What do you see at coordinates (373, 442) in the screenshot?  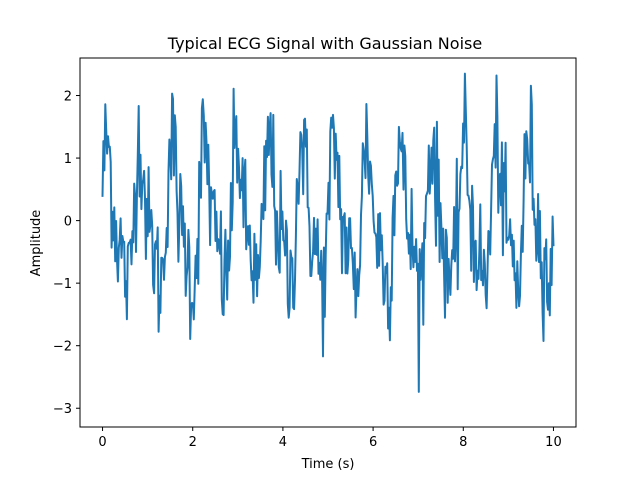 I see `x-tick-label: 6` at bounding box center [373, 442].